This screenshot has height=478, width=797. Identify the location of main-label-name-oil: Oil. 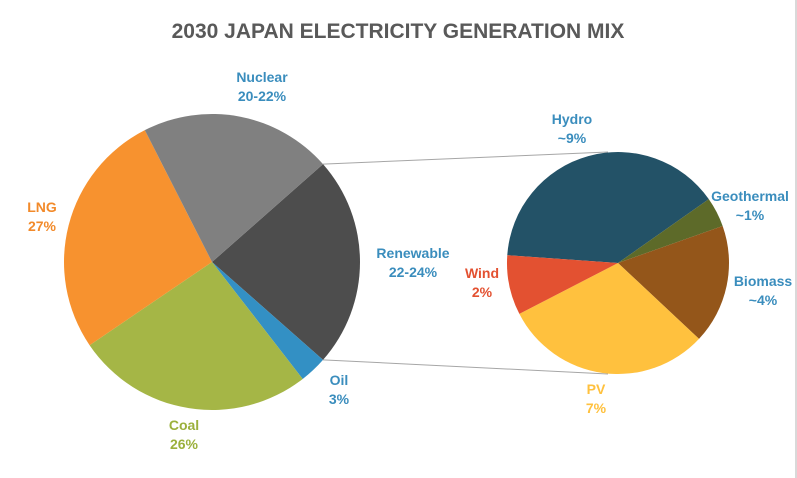
(339, 380).